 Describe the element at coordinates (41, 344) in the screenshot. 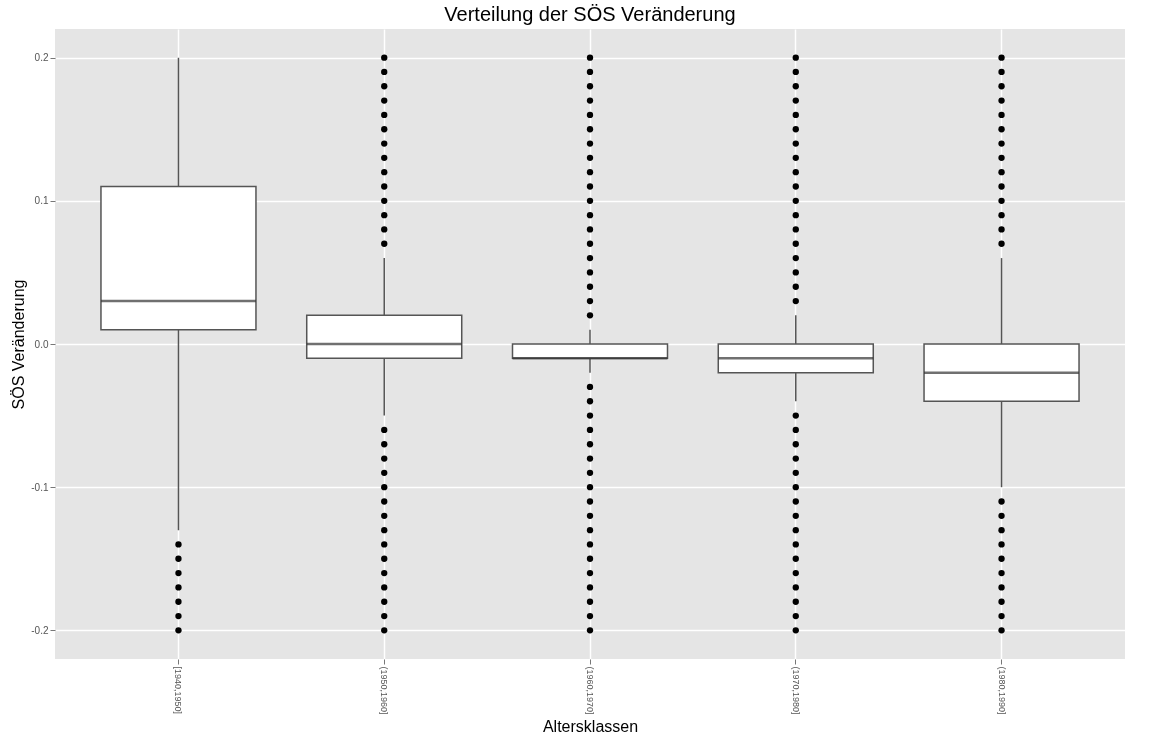

I see `y-tick-label: 0.0` at that location.